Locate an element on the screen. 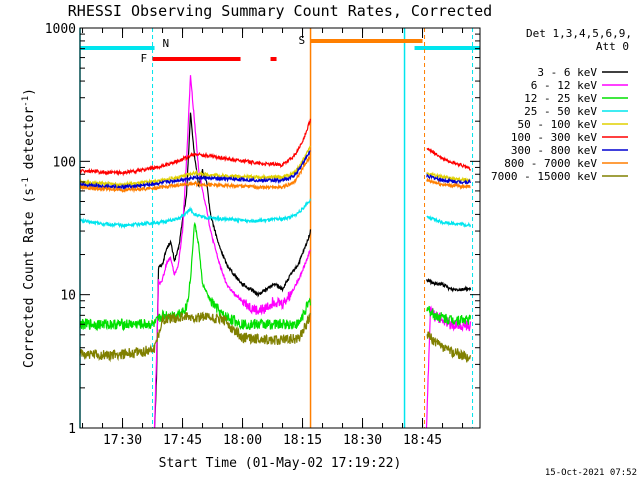 The width and height of the screenshot is (640, 480). x-tick-label: 18:15 is located at coordinates (302, 440).